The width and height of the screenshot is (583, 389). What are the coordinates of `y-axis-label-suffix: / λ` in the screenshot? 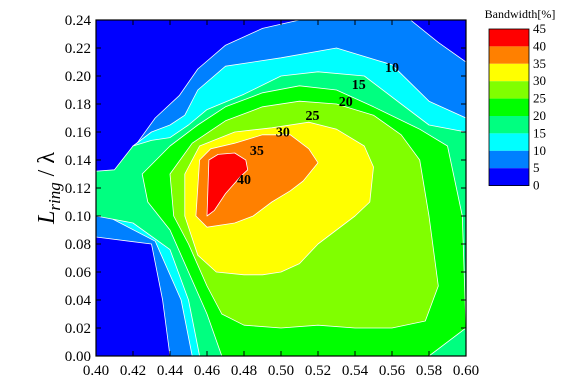 It's located at (47, 167).